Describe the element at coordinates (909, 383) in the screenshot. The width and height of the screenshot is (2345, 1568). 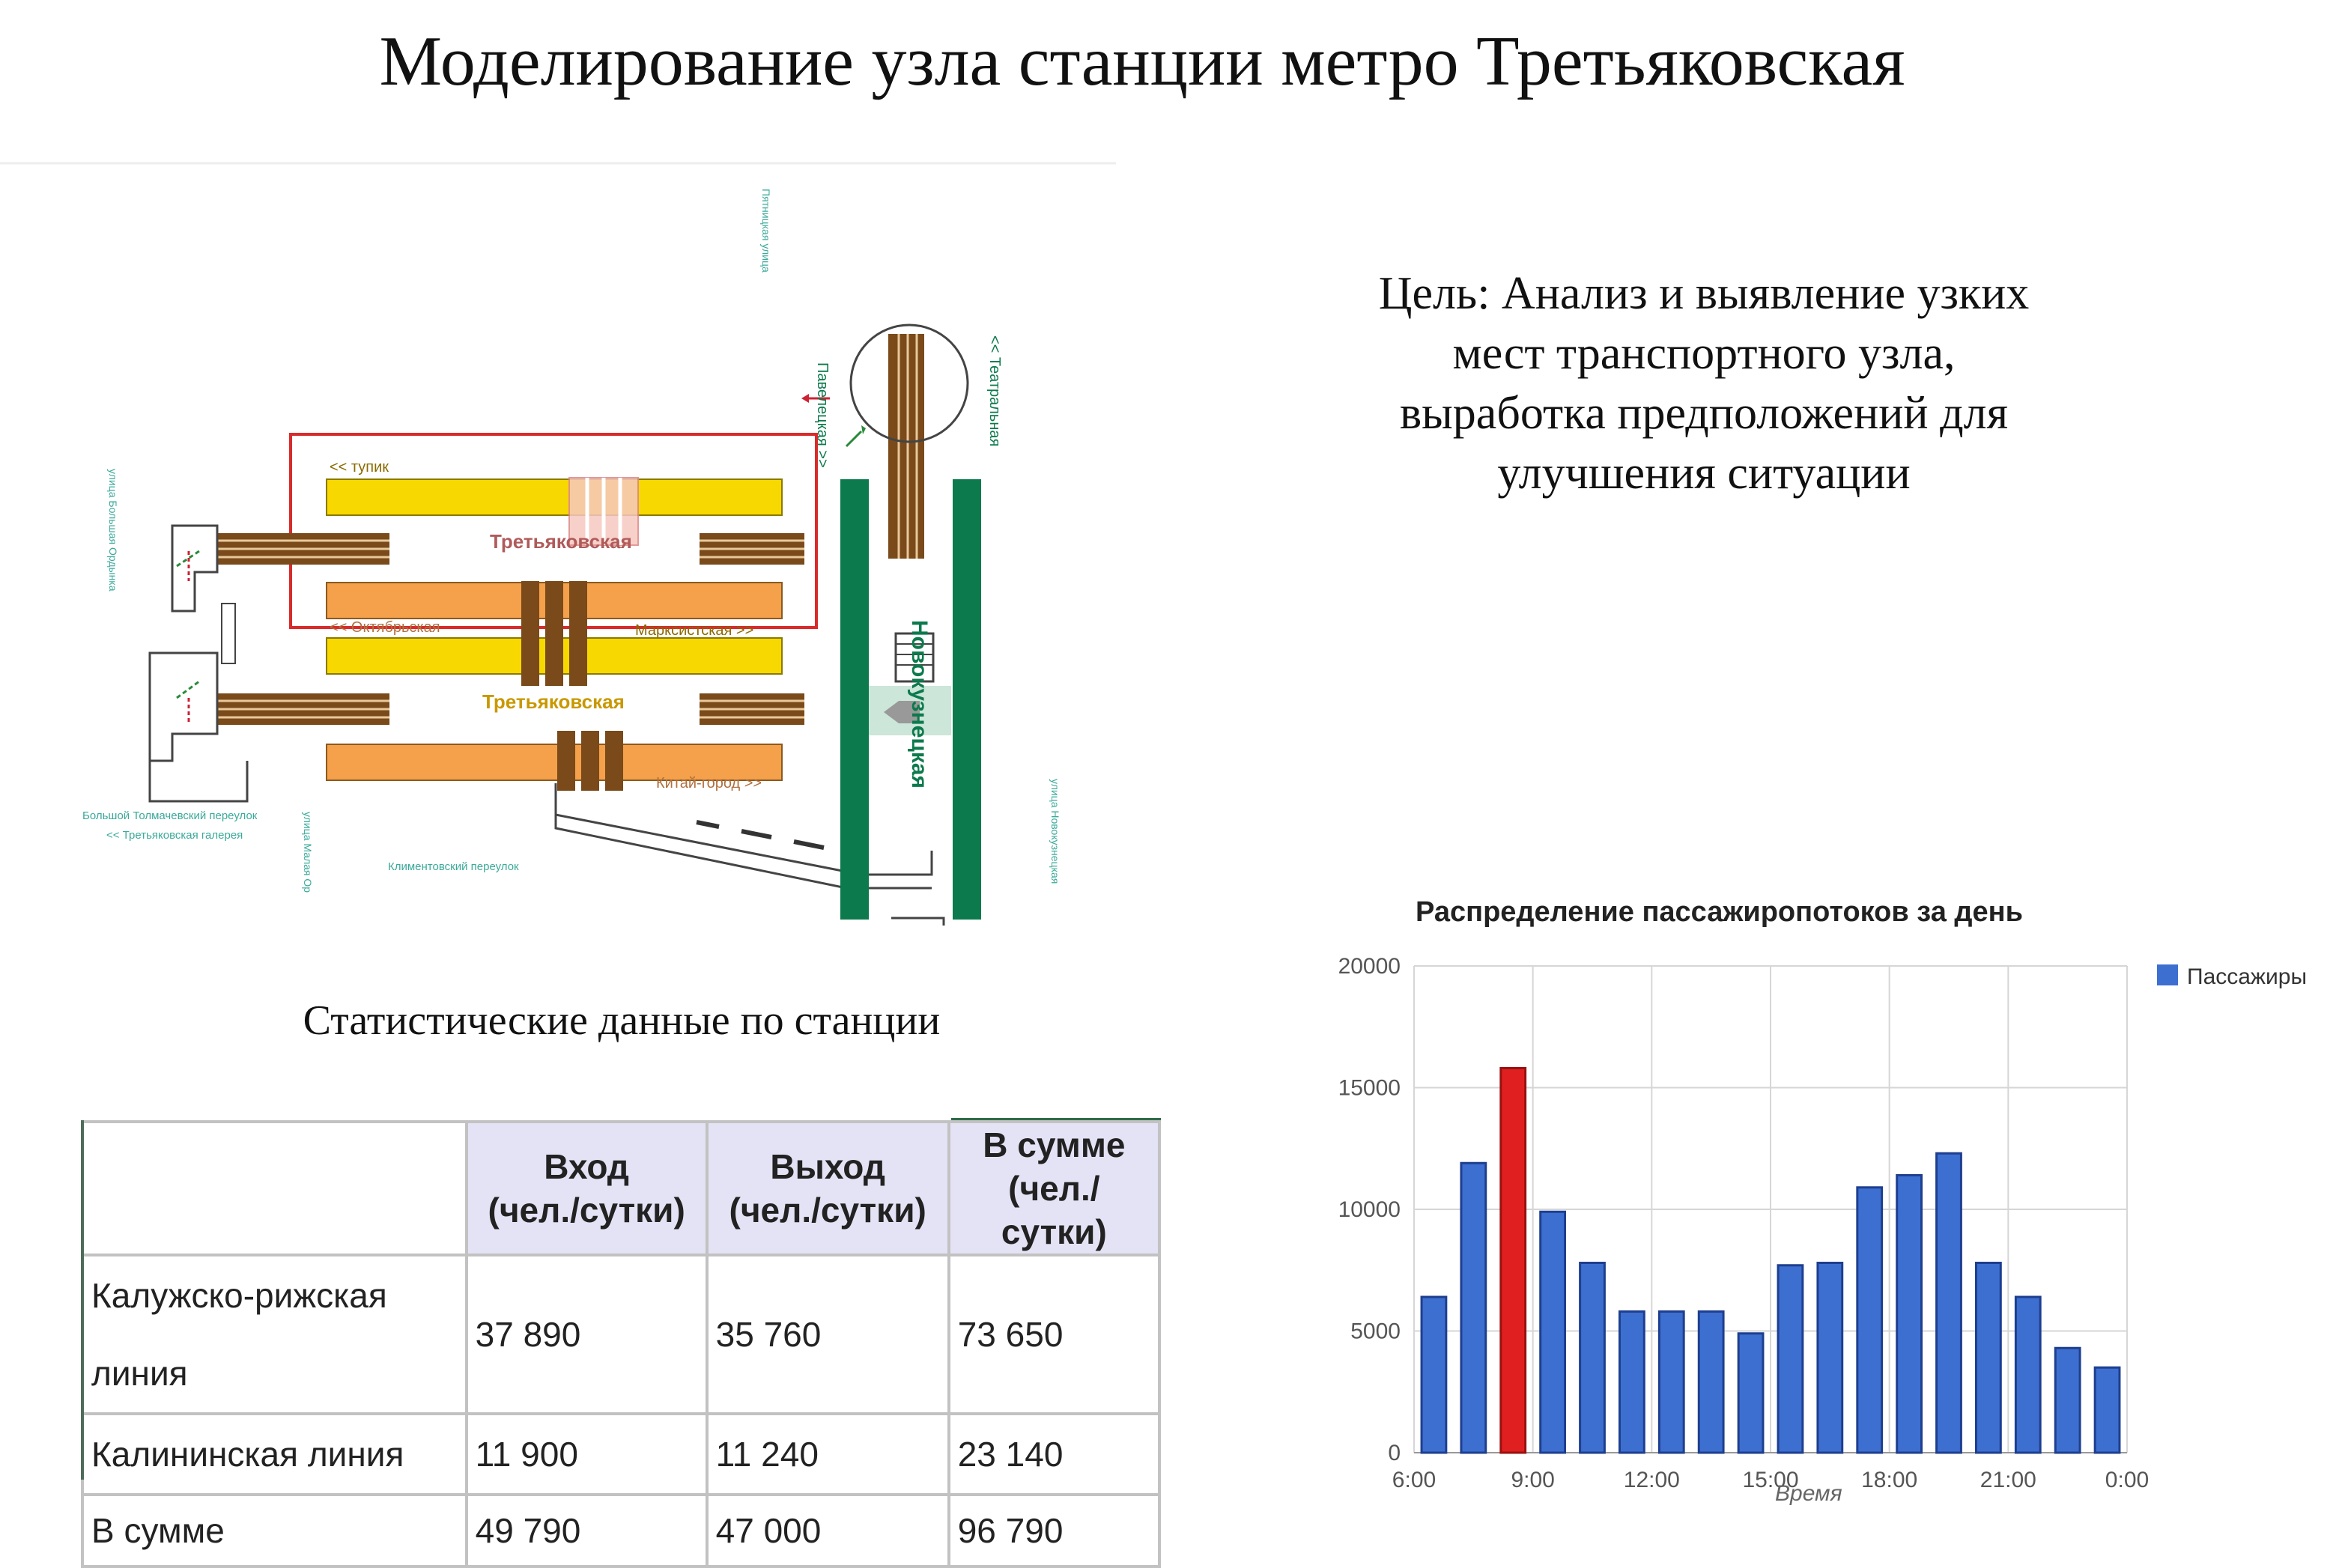
I see `round-vestibule` at that location.